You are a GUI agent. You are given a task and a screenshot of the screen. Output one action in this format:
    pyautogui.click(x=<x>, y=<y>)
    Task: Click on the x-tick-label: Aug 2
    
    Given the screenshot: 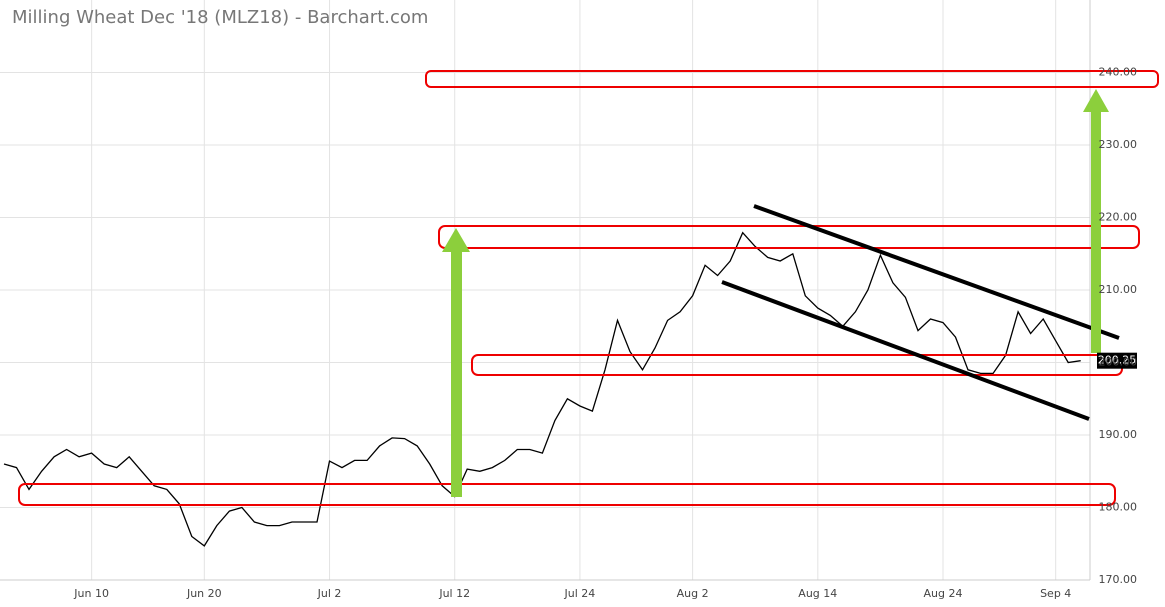 What is the action you would take?
    pyautogui.click(x=693, y=593)
    